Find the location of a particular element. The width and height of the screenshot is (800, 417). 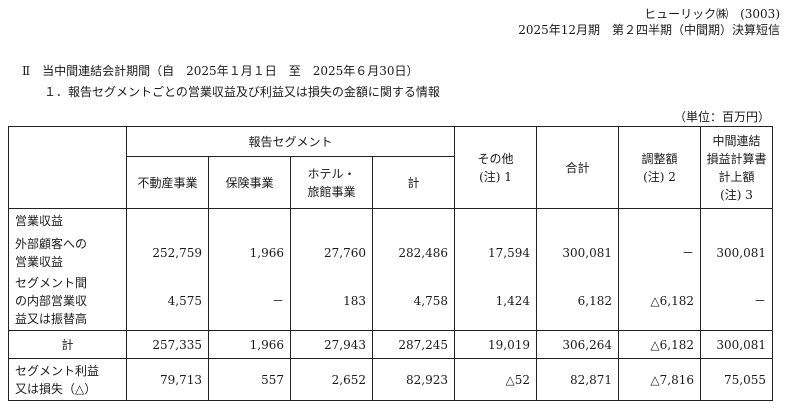

group-header-reportable-segments: 報告セグメント is located at coordinates (290, 141).